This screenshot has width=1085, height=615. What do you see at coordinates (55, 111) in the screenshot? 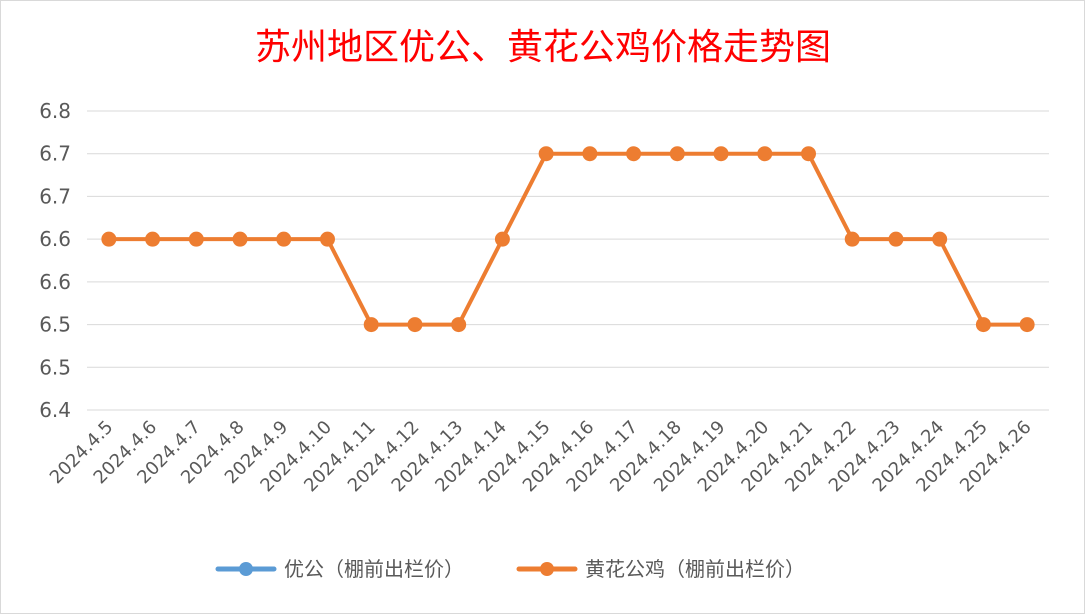
I see `y-tick-label: 6.8` at bounding box center [55, 111].